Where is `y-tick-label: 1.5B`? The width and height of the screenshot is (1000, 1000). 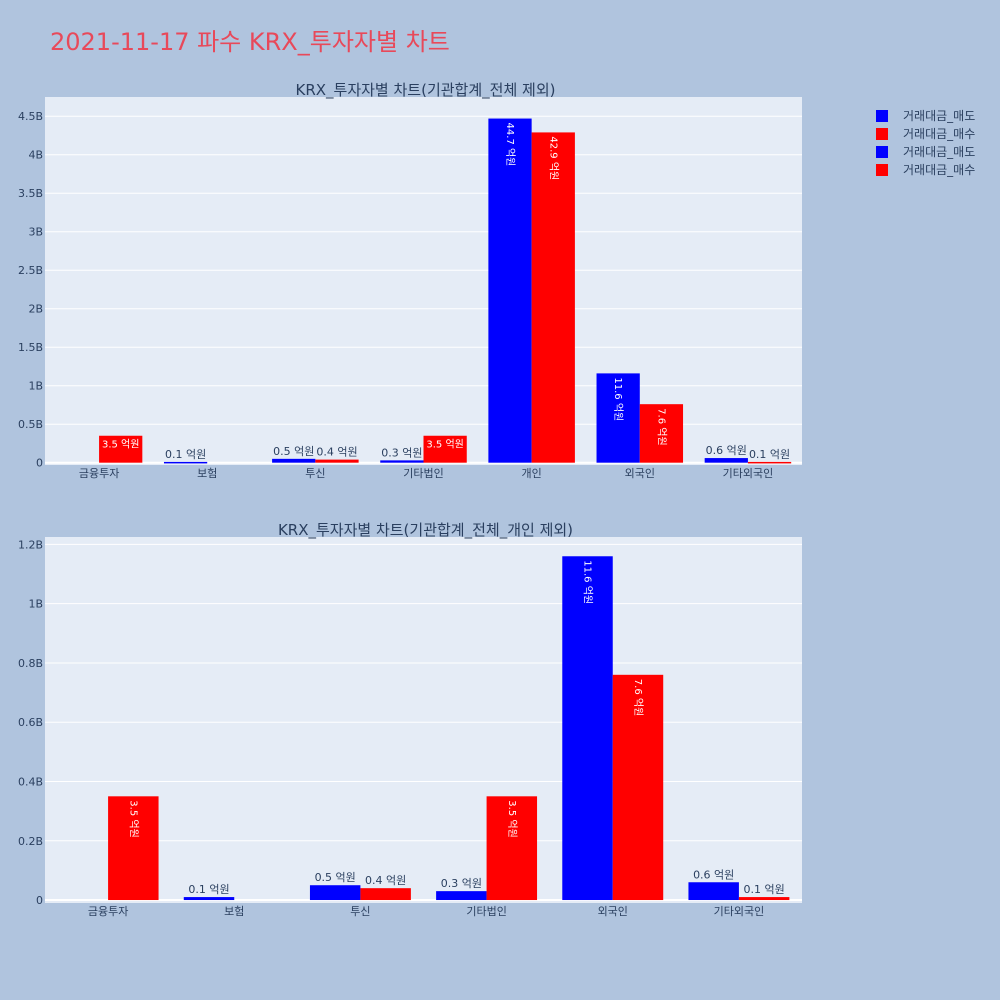 y-tick-label: 1.5B is located at coordinates (30, 347).